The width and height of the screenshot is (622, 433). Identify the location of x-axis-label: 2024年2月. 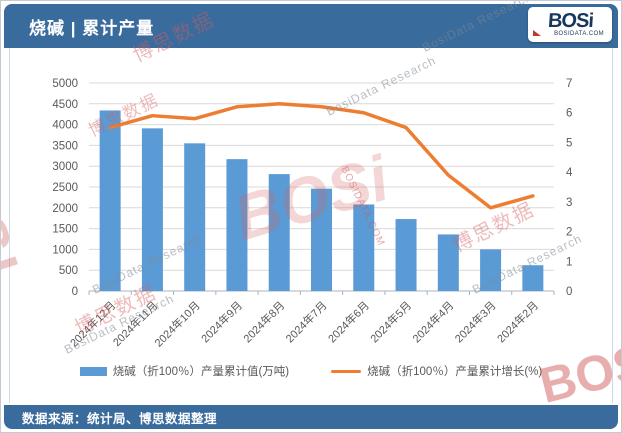
(517, 321).